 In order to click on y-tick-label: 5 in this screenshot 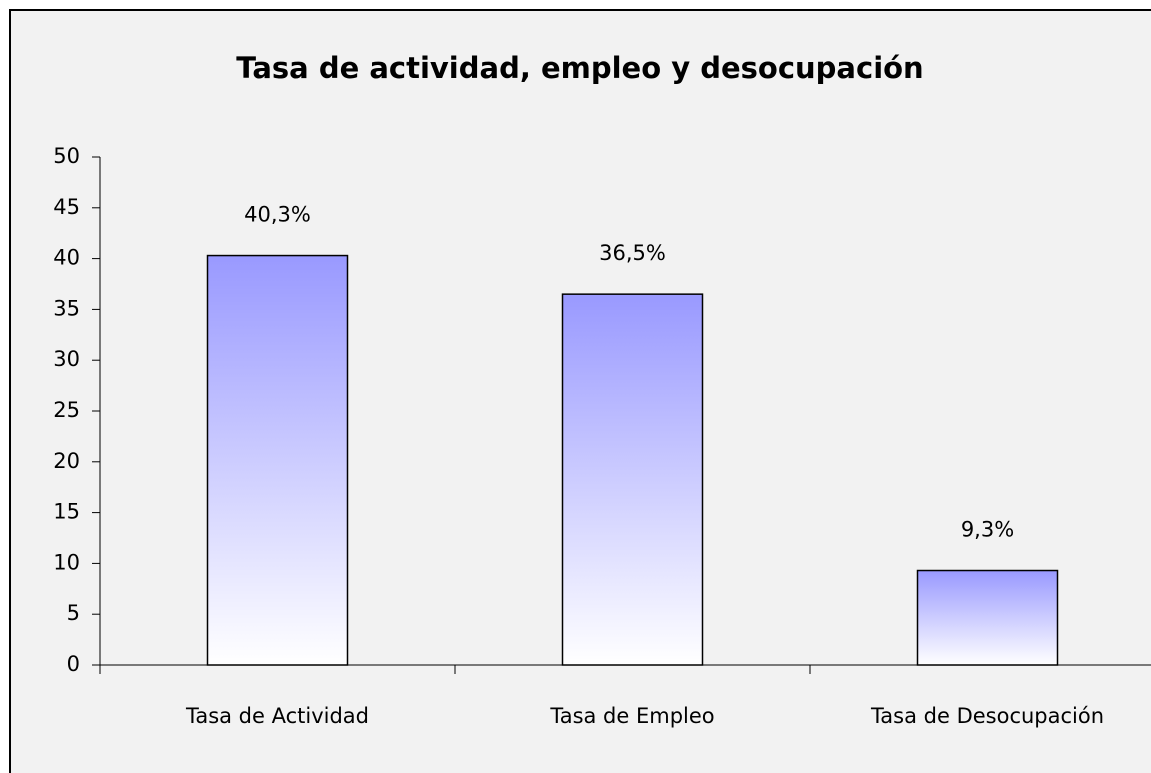, I will do `click(73, 613)`.